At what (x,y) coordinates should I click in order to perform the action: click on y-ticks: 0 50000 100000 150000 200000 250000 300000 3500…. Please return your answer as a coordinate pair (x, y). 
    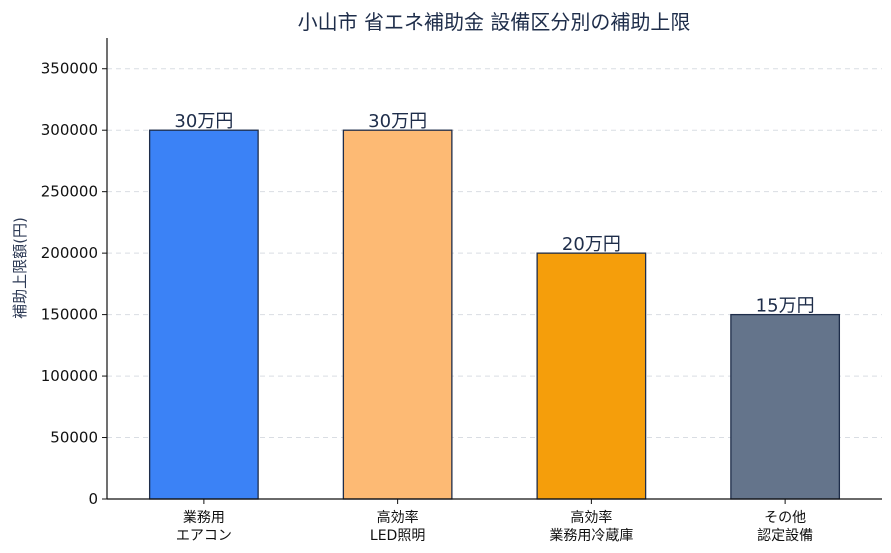
    Looking at the image, I should click on (74, 284).